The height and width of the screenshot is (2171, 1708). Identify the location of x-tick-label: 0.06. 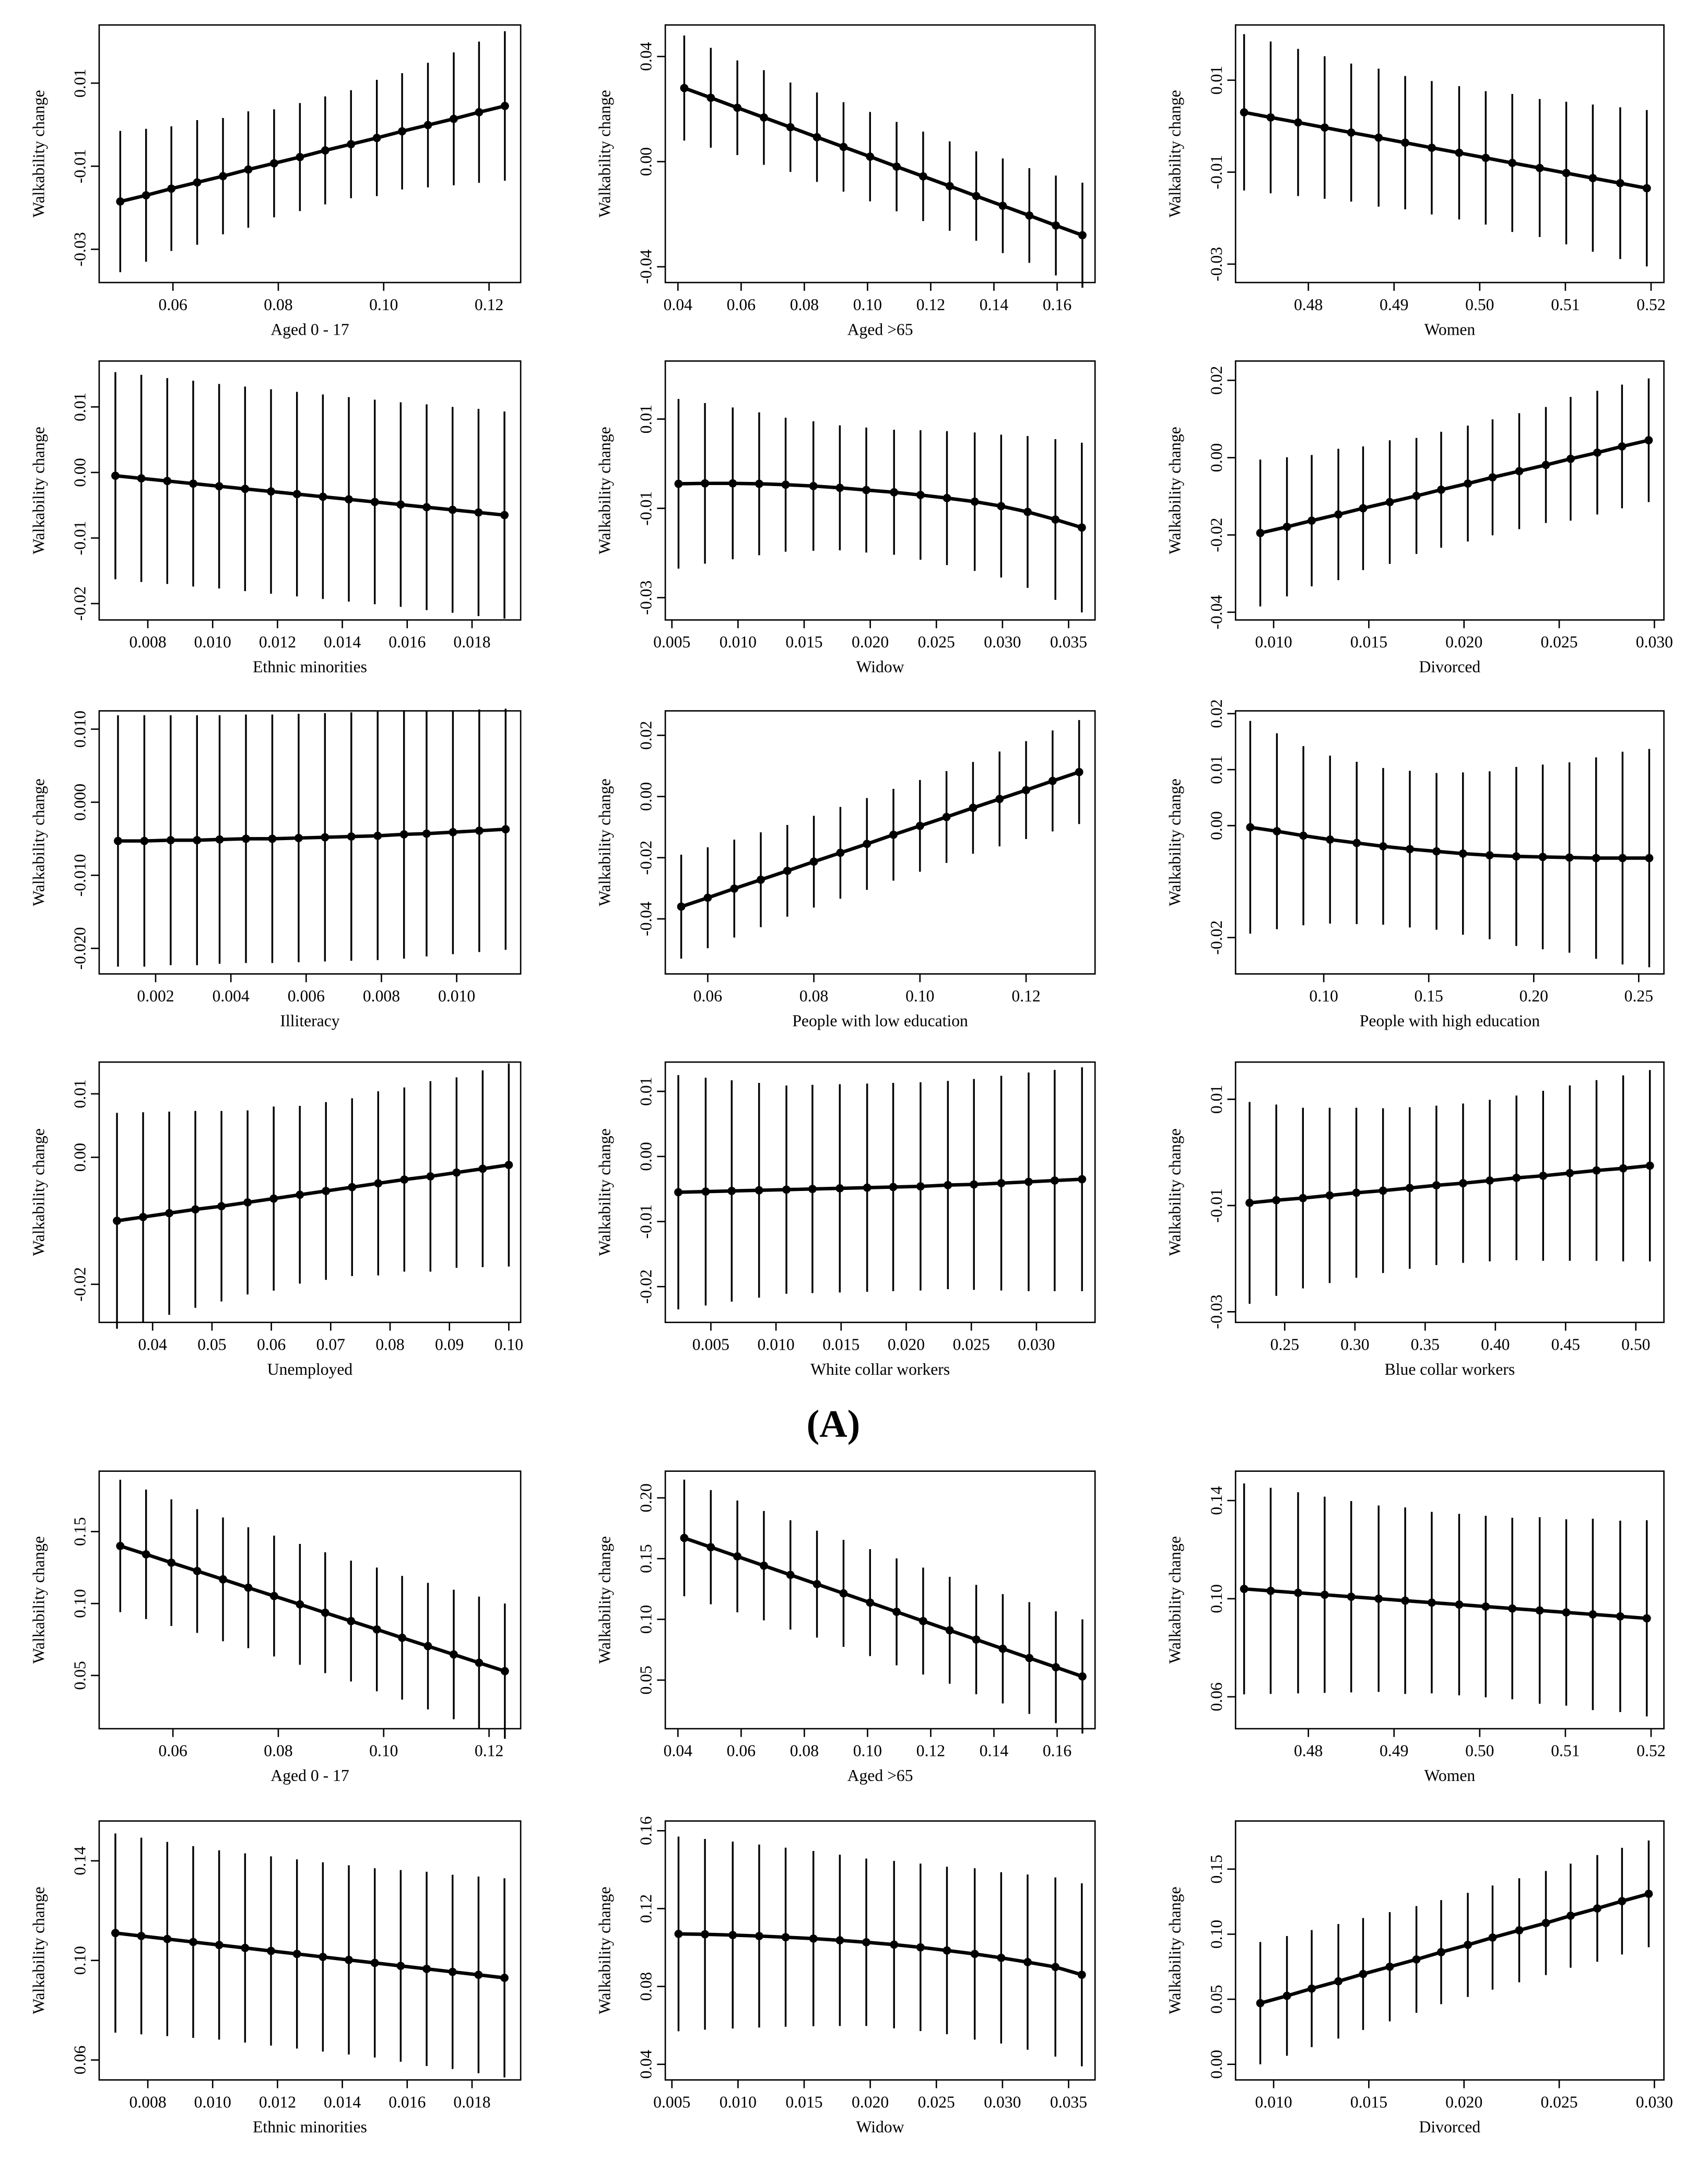
(741, 1751).